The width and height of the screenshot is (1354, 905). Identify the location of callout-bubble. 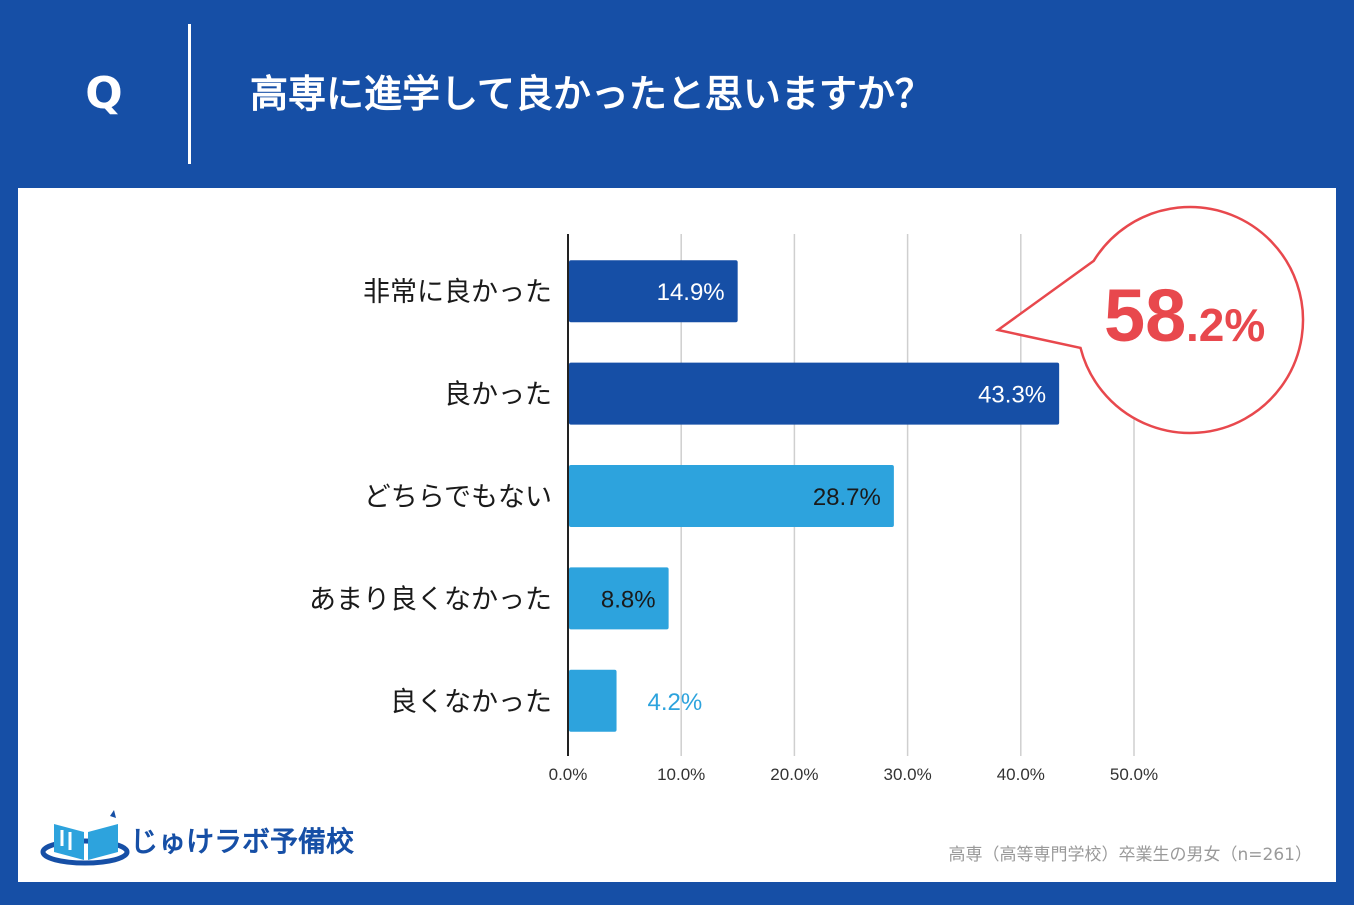
(1149, 320).